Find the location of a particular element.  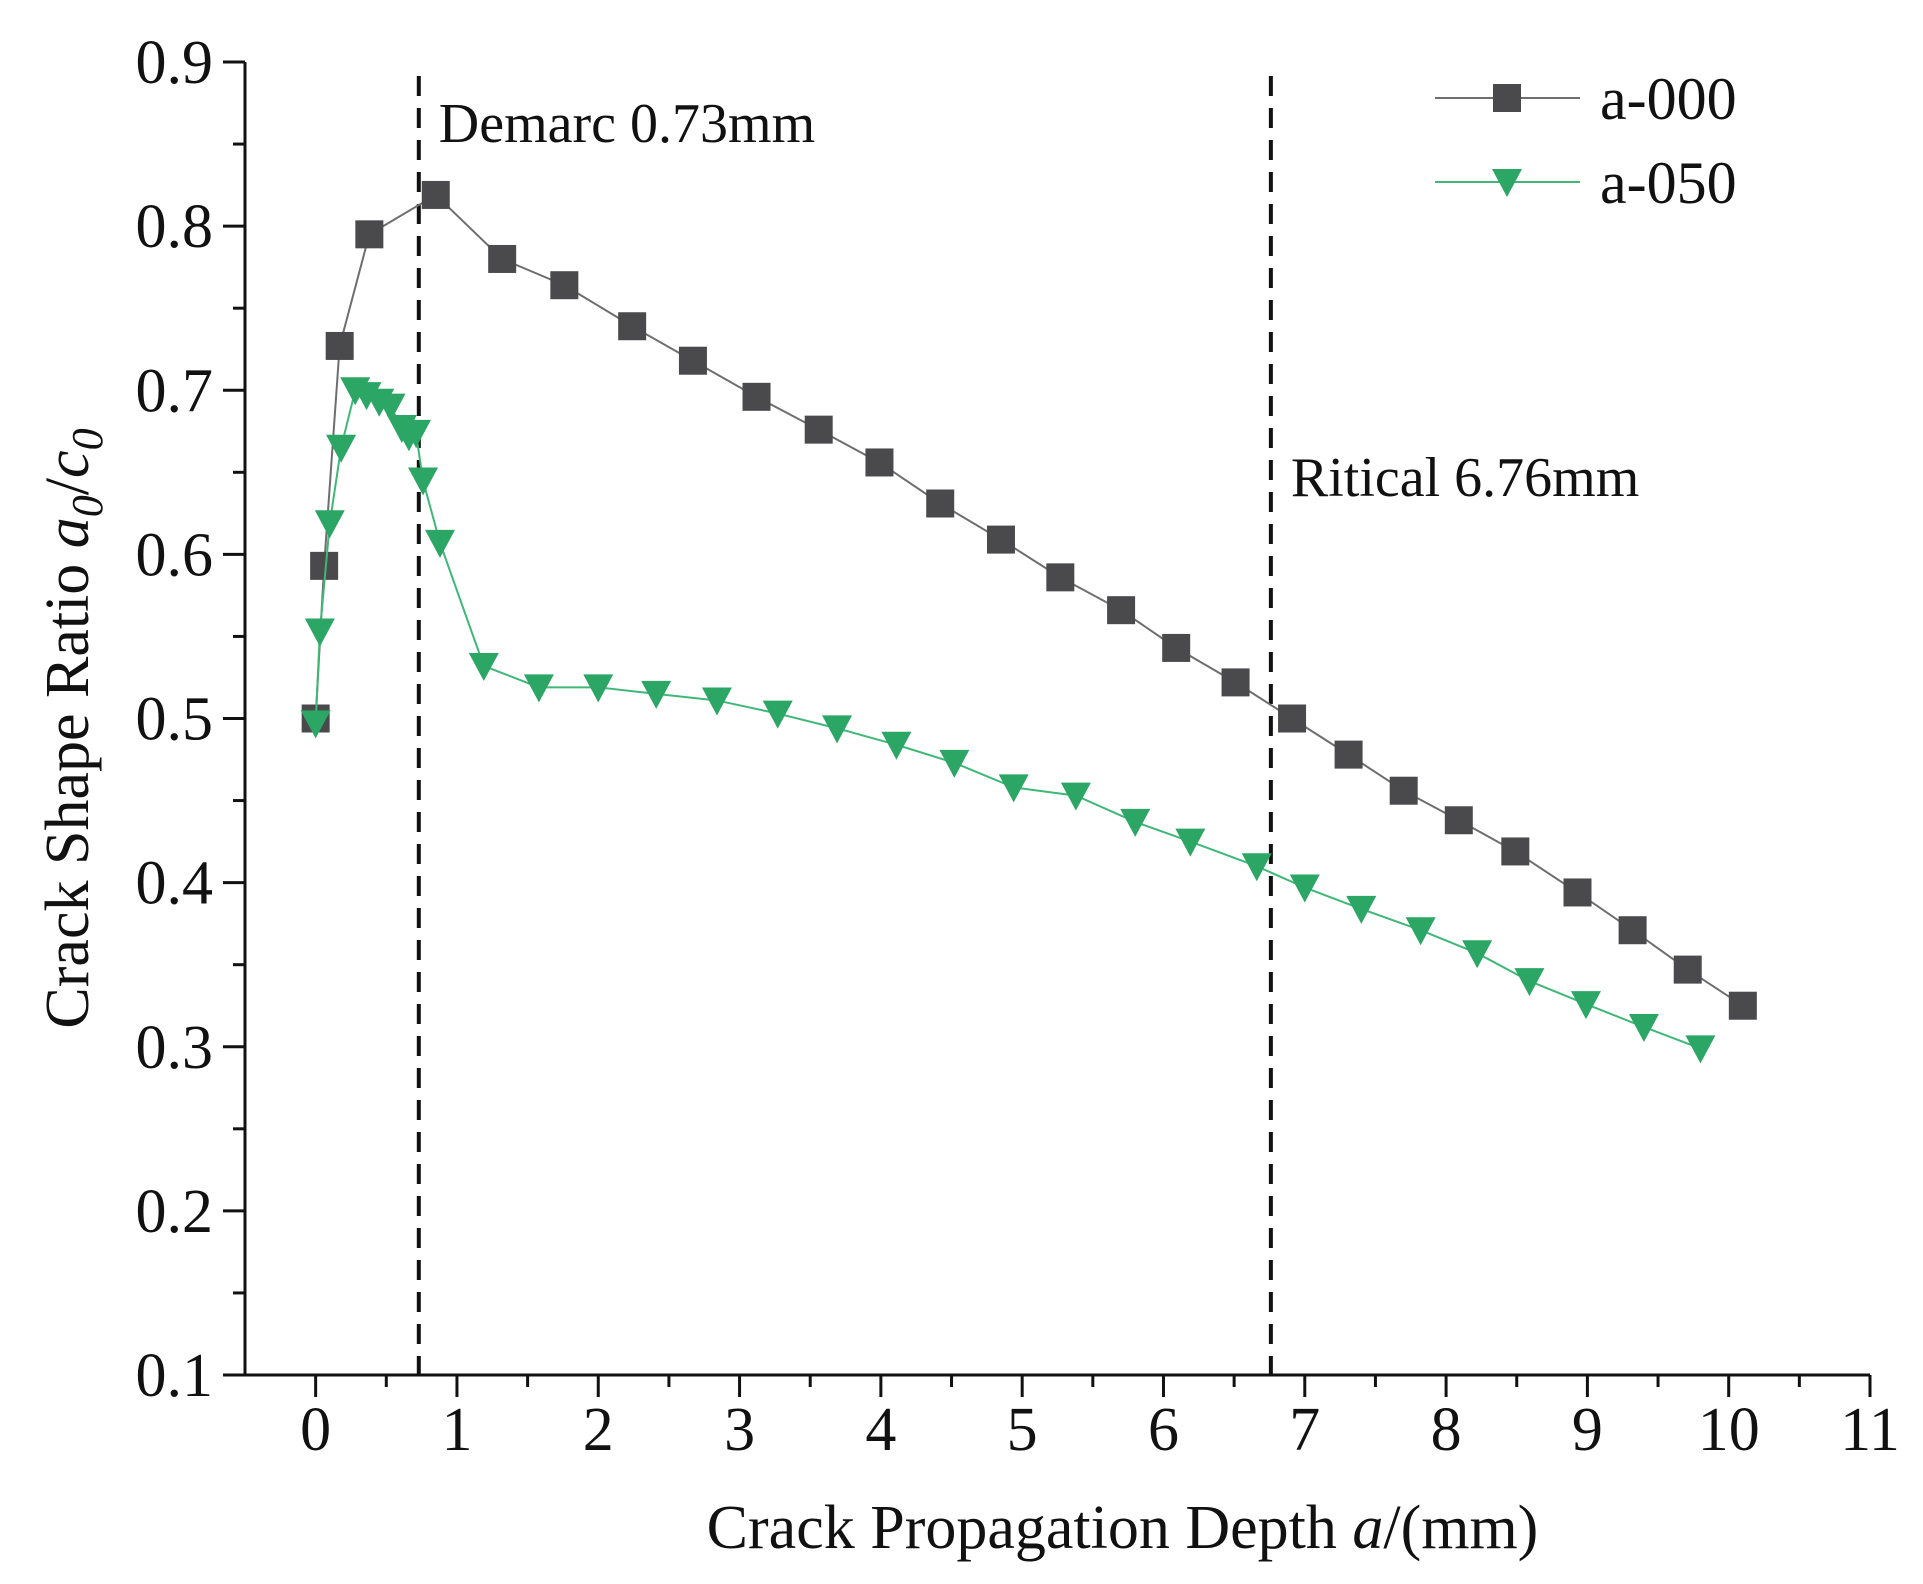

legend-marker-triangle is located at coordinates (1507, 183).